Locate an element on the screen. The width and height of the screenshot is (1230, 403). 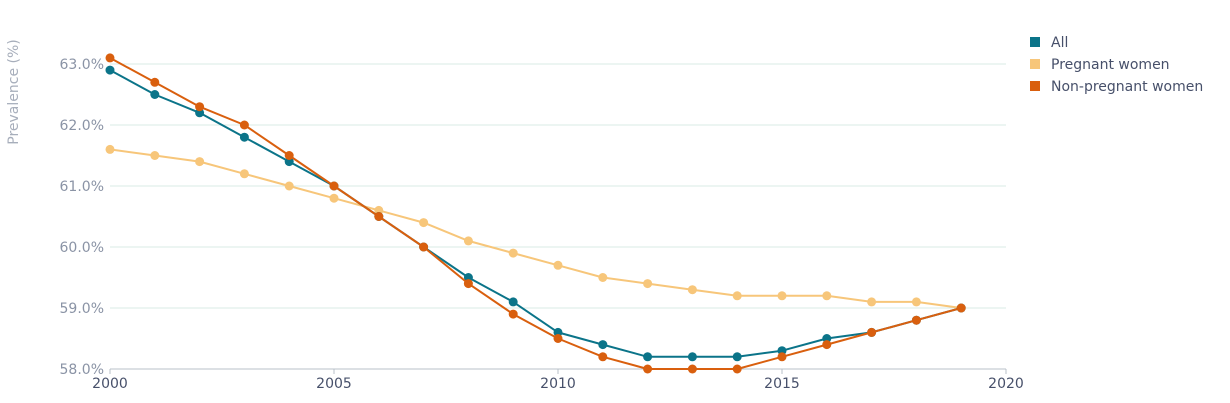
x-tick-label: 2005 is located at coordinates (334, 384).